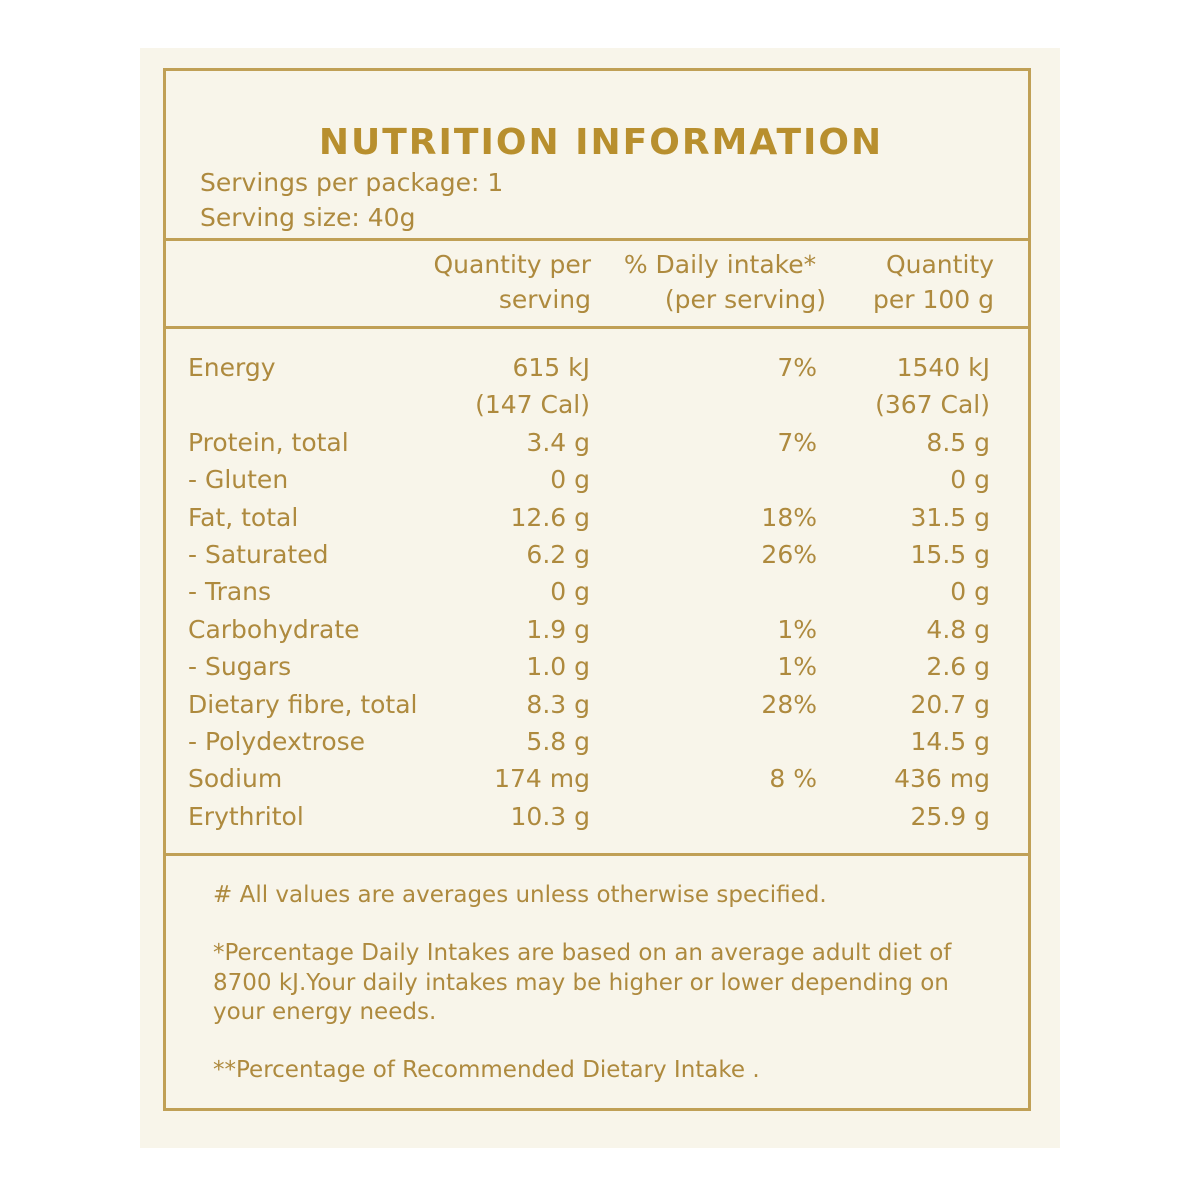 Image resolution: width=1200 pixels, height=1200 pixels. I want to click on per-serving-value: 6.2 g, so click(558, 554).